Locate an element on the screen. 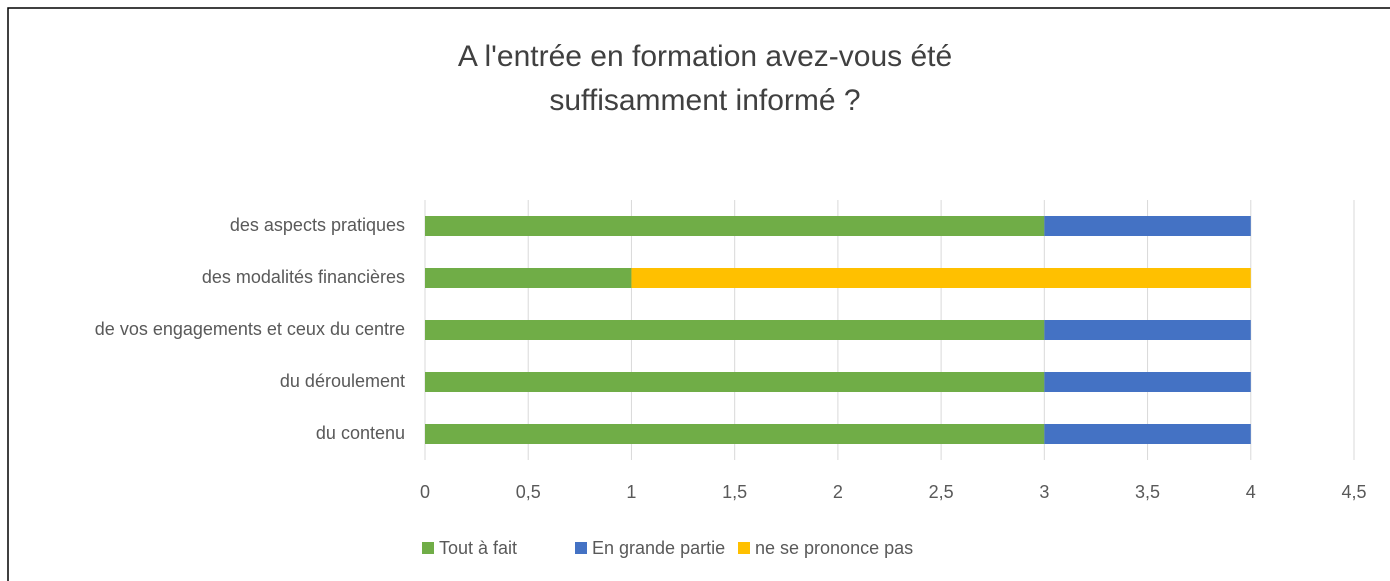  x-tick-label: 2,5 is located at coordinates (941, 492).